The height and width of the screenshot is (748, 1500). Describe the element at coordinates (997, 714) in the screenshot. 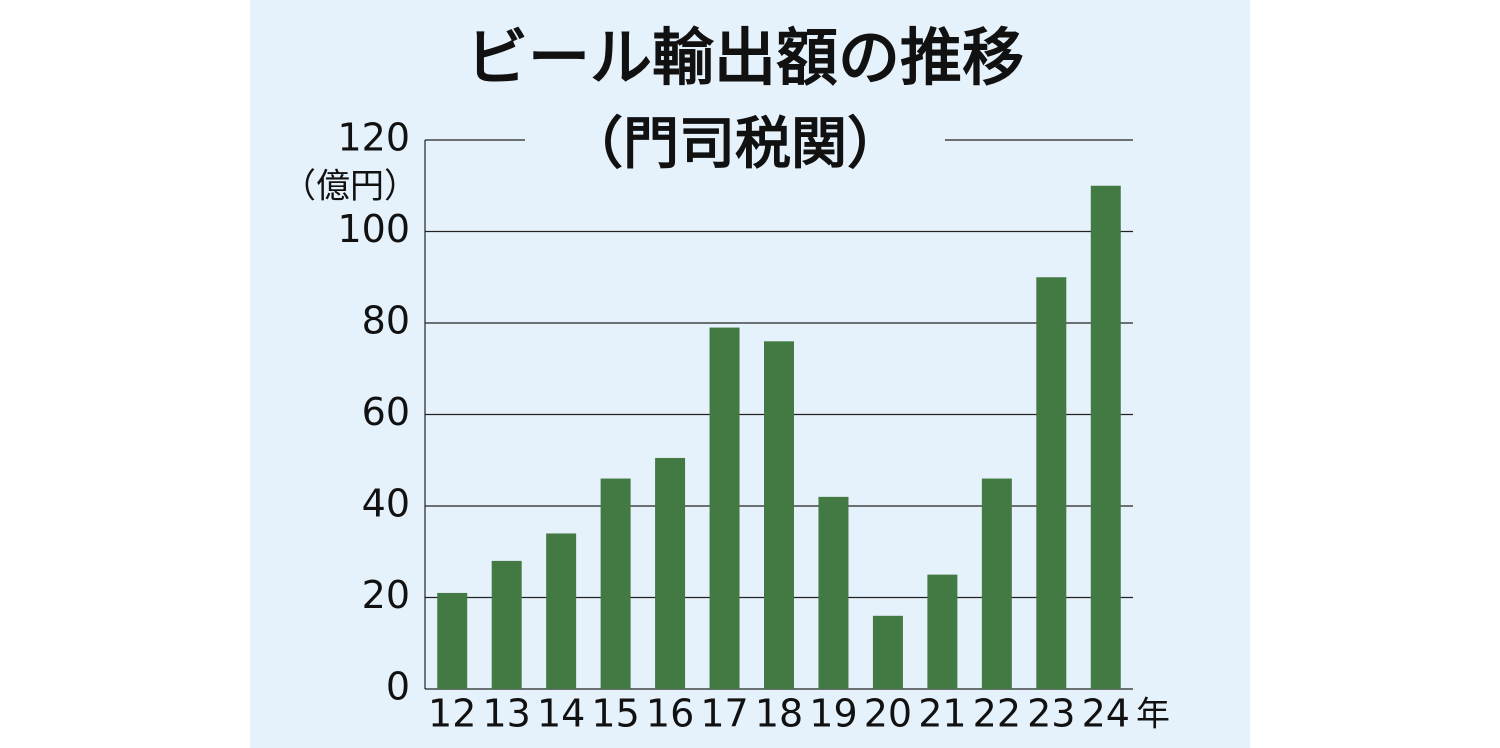

I see `x-tick-label: 22` at that location.